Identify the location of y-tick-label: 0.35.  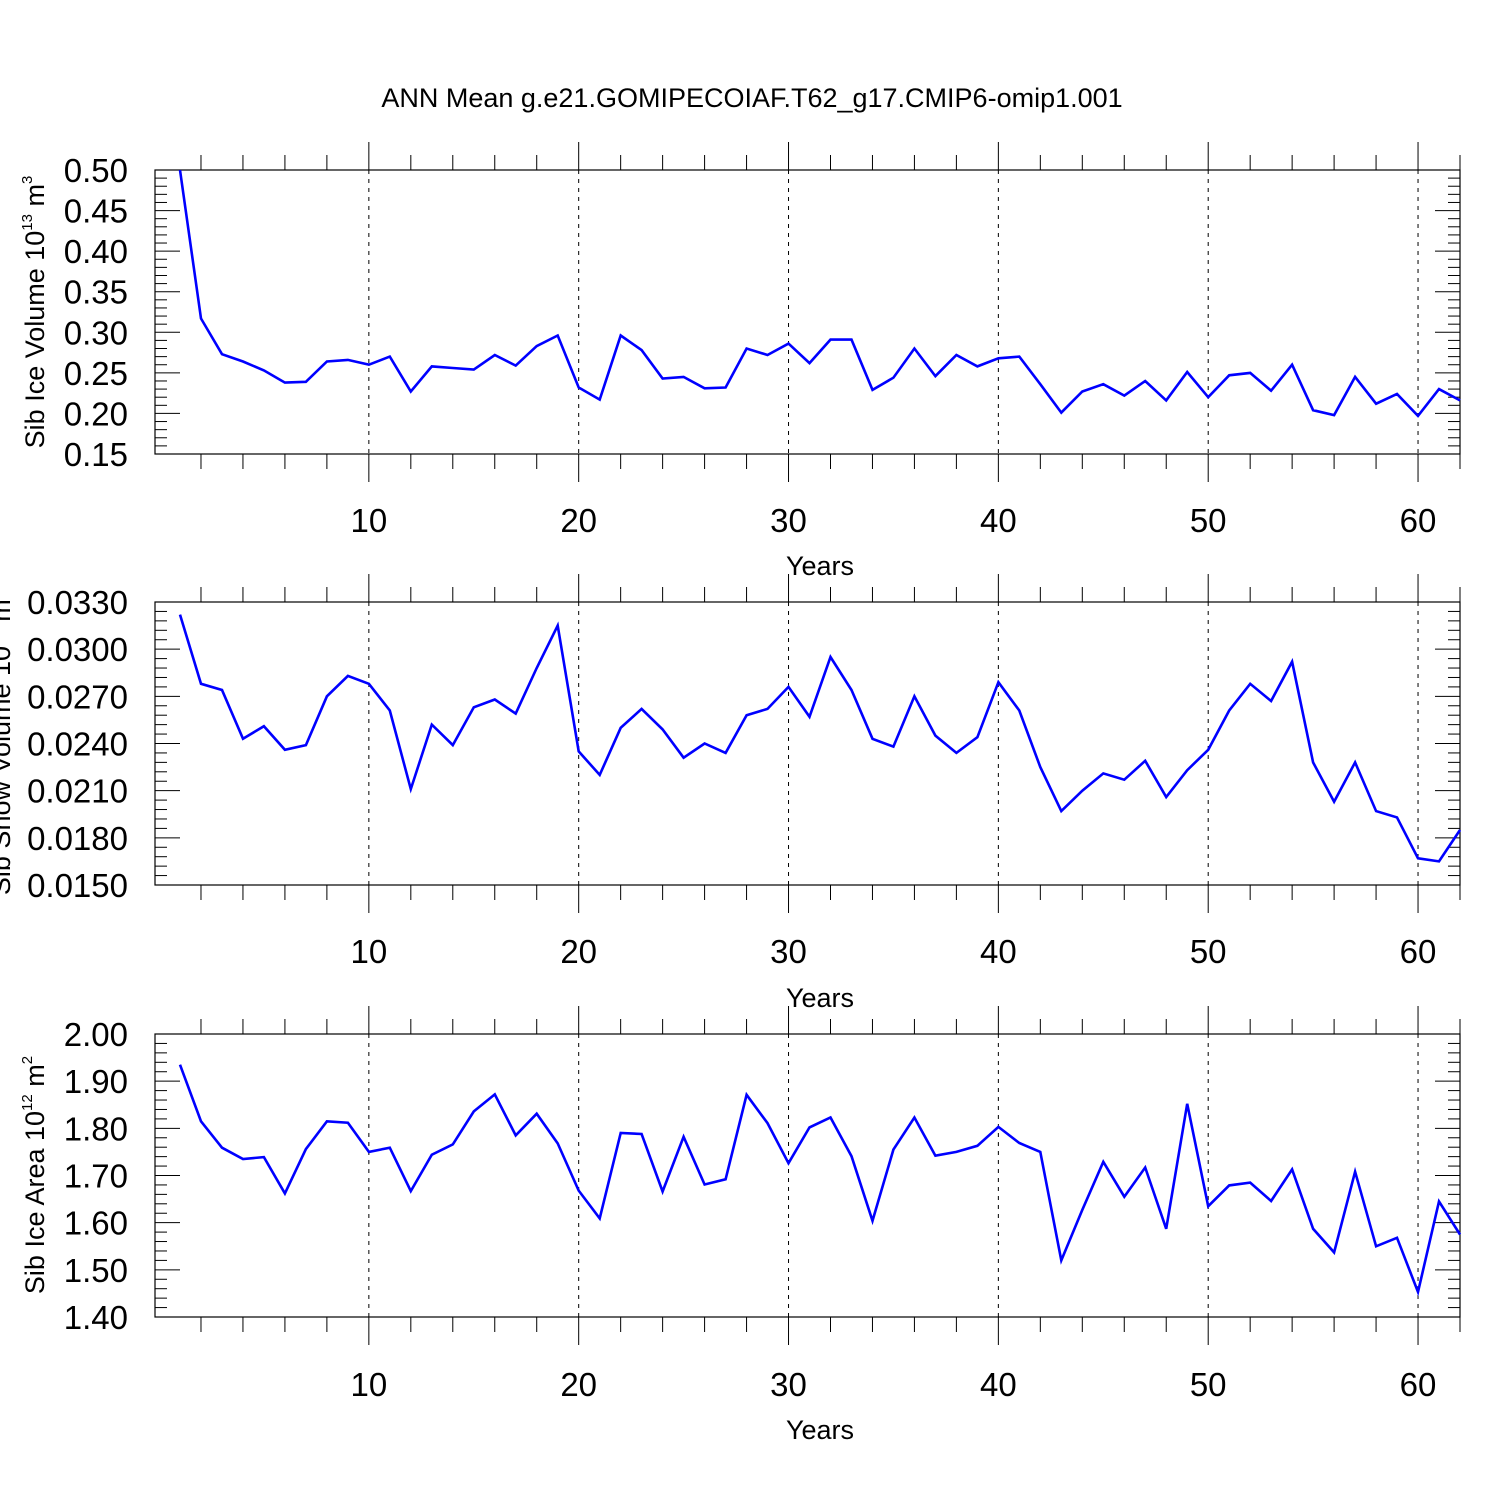
(96, 292).